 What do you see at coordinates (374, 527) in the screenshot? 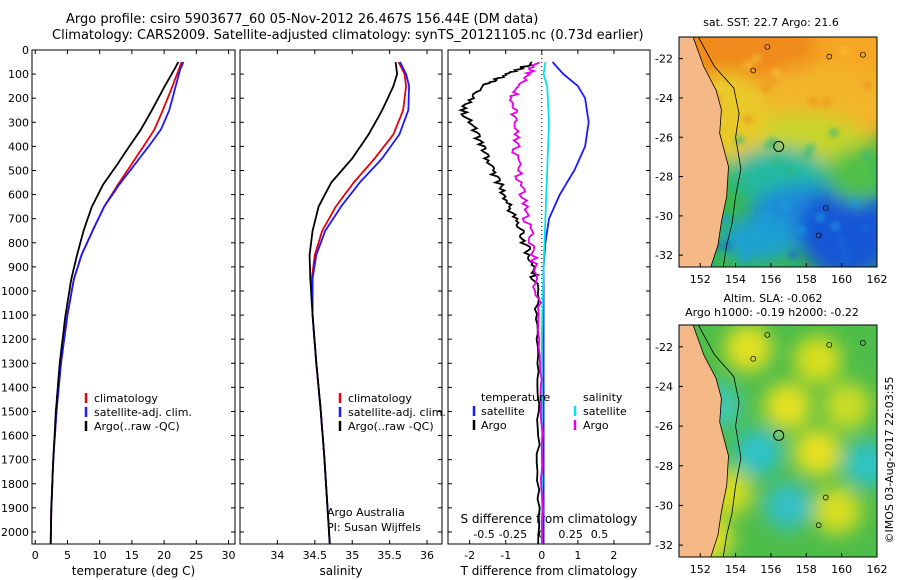
I see `annotation-line2: PI: Susan Wijffels` at bounding box center [374, 527].